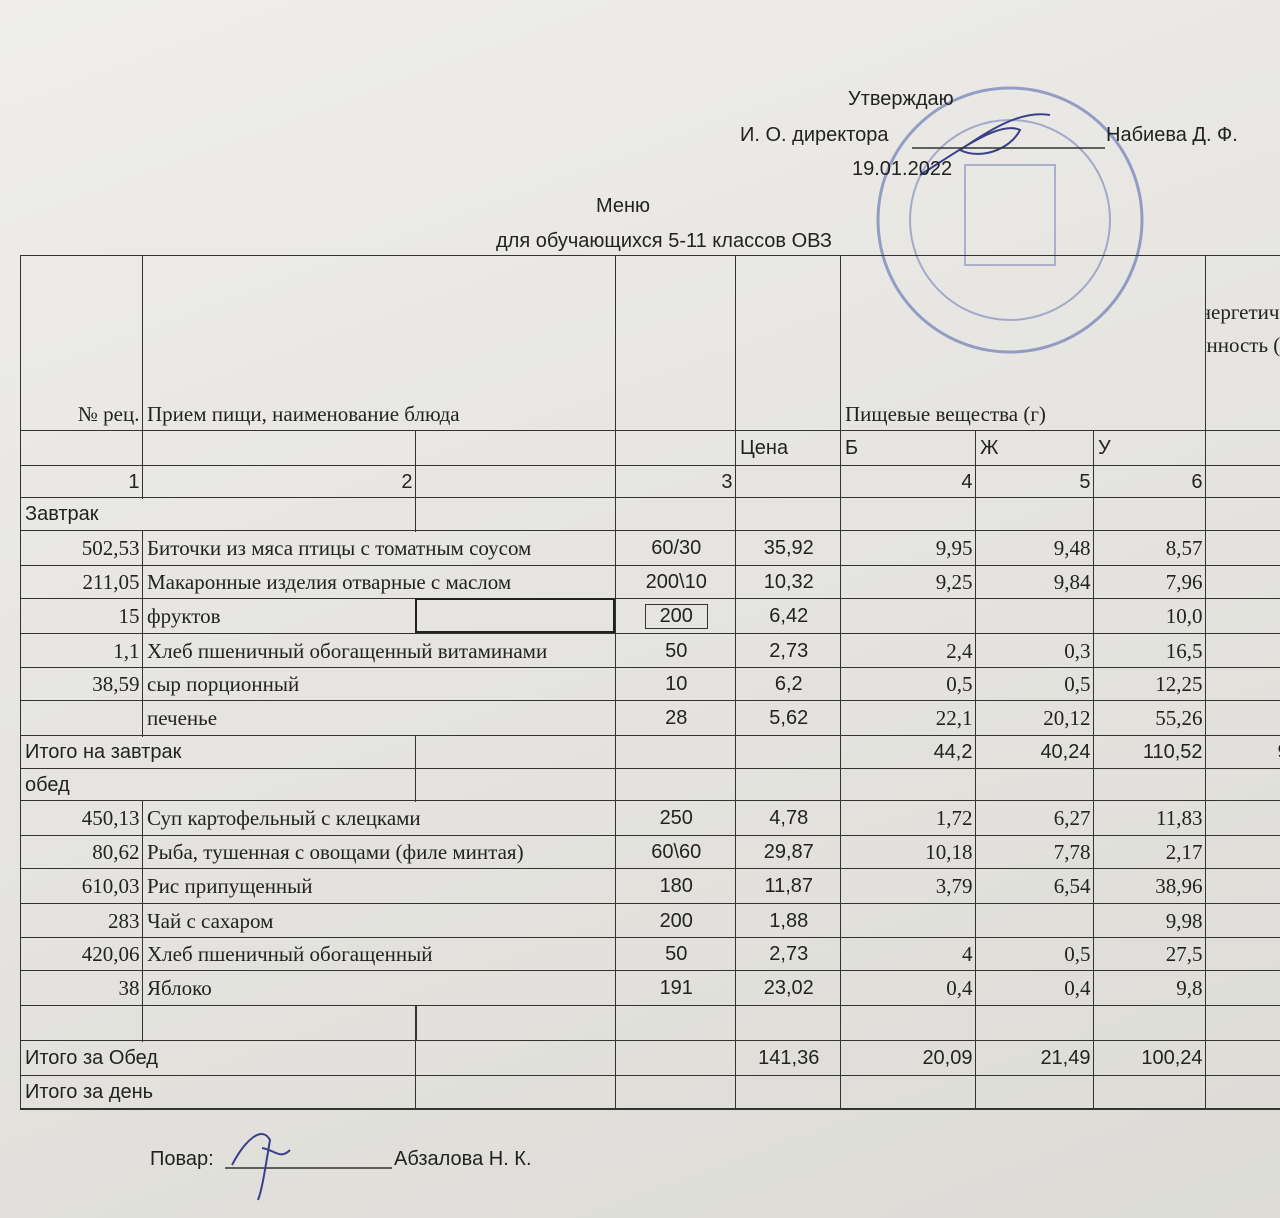 This screenshot has width=1280, height=1218. I want to click on table-cell: Прием пищи, наименование блюда, so click(379, 343).